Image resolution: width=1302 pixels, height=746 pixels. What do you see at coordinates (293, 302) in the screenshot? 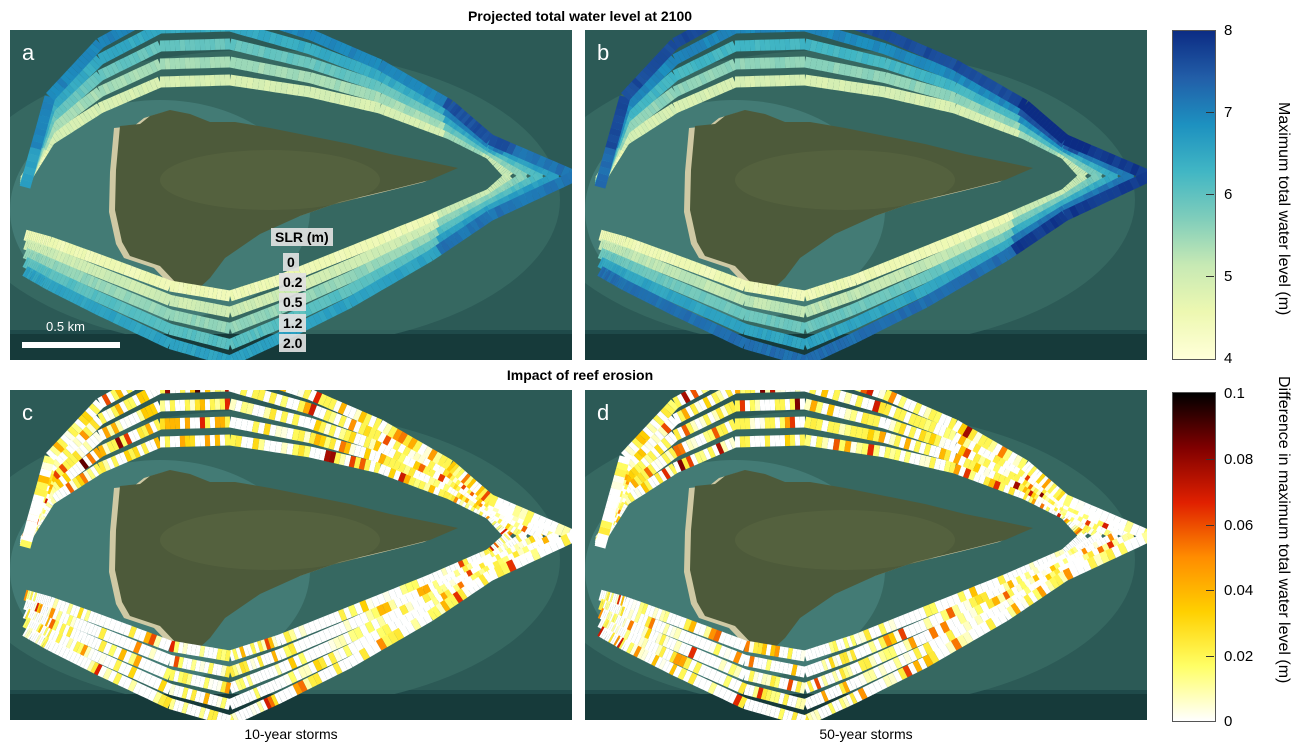
I see `slr-level-2: 0.5` at bounding box center [293, 302].